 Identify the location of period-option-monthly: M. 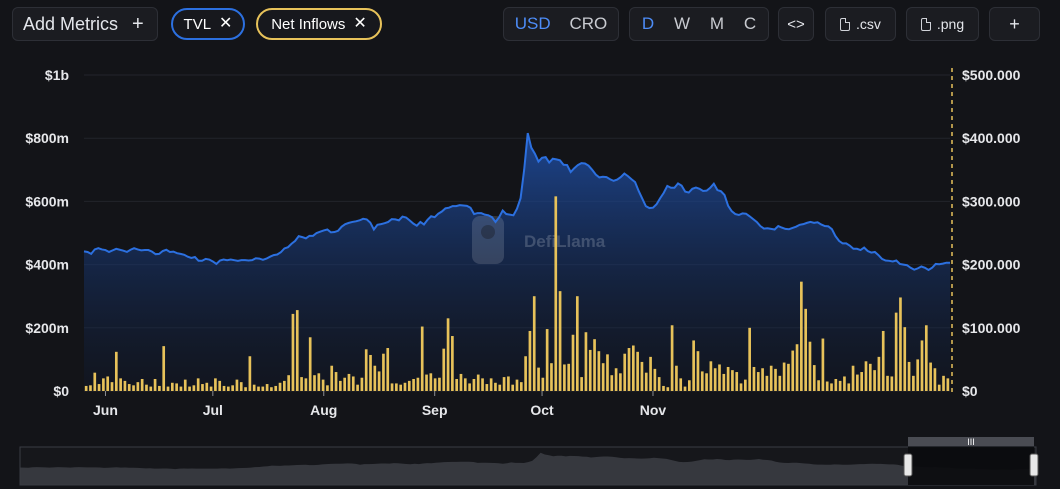
(717, 23).